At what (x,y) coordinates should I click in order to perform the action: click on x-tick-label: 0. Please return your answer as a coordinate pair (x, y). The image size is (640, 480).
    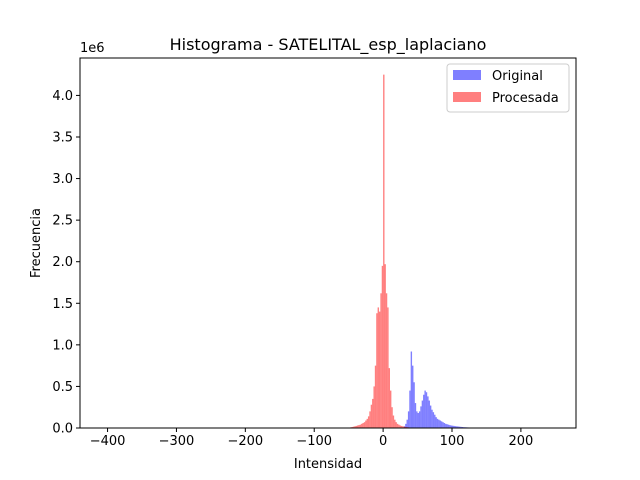
    Looking at the image, I should click on (383, 441).